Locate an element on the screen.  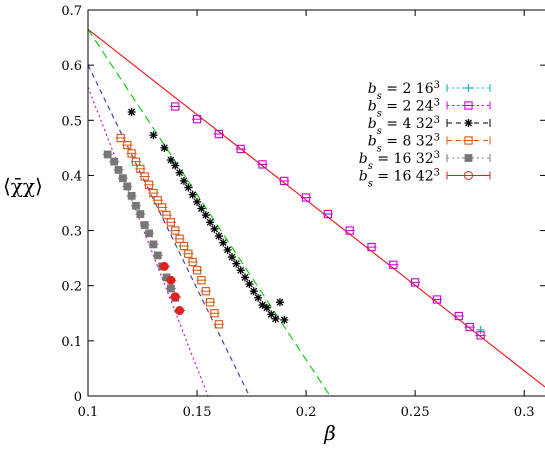
y-tick-label: 0.5 is located at coordinates (71, 121).